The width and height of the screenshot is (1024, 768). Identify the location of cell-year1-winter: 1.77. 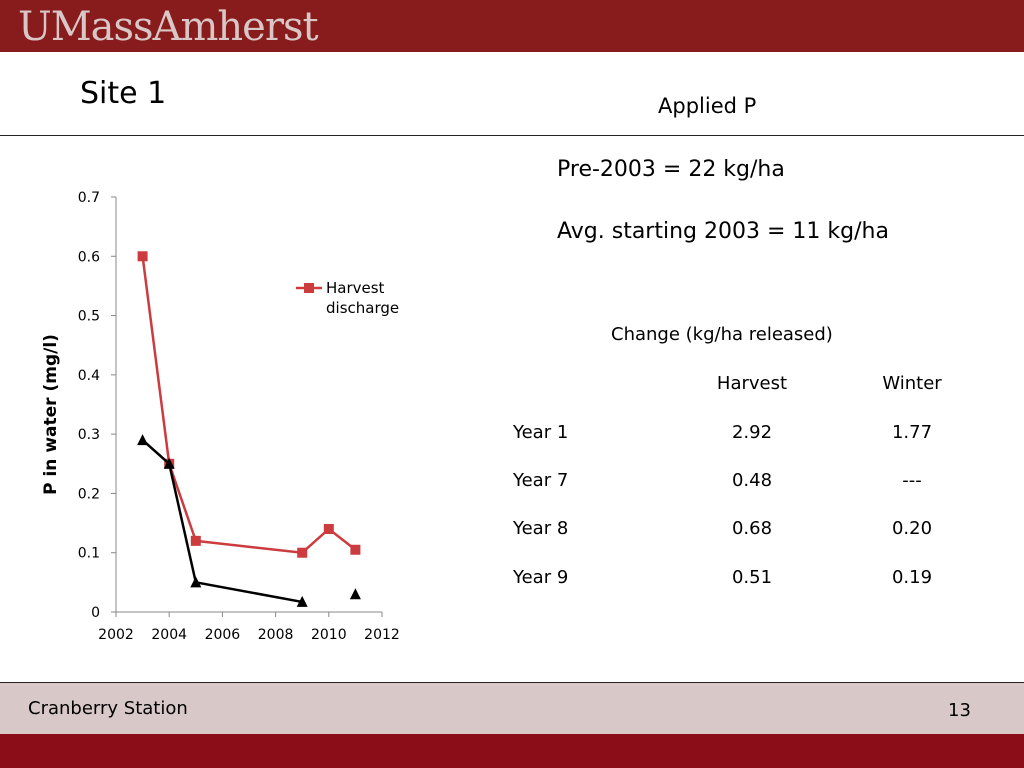
(912, 432).